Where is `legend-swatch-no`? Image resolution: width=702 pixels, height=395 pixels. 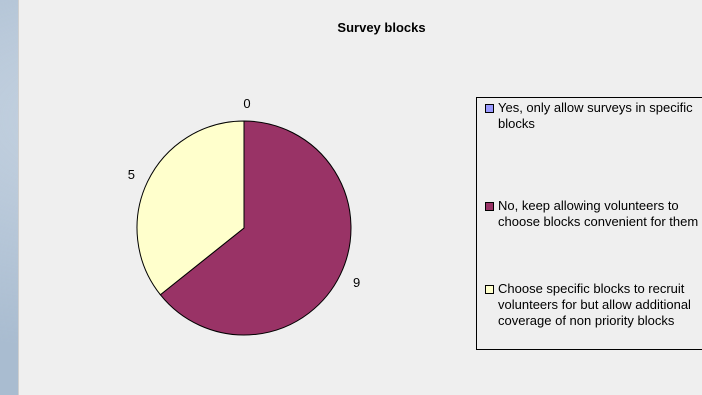 legend-swatch-no is located at coordinates (489, 206).